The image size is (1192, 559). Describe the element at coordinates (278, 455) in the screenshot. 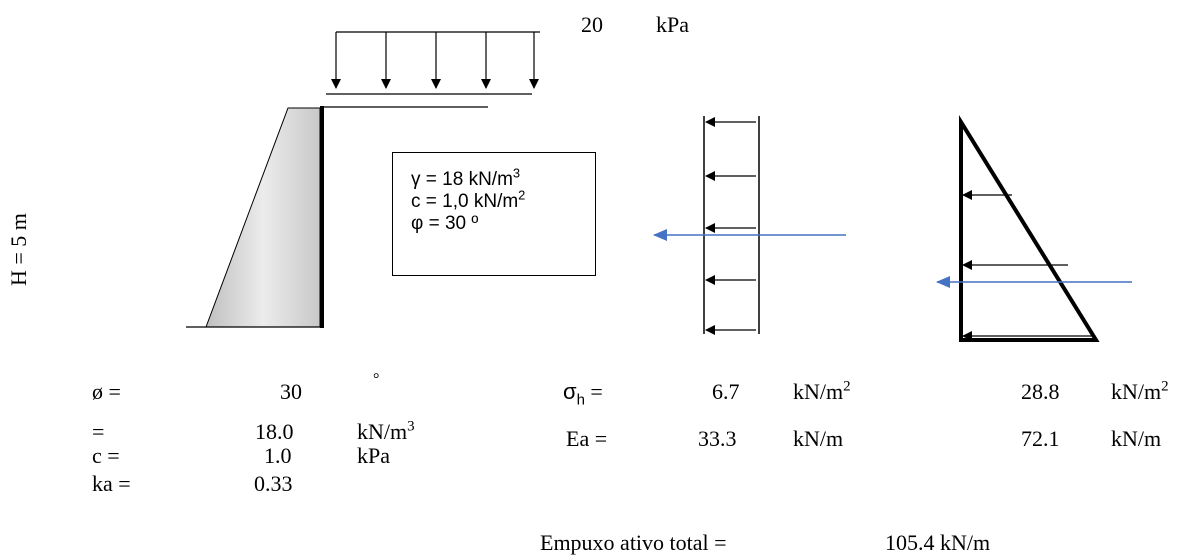

I see `input-value: 1.0` at that location.